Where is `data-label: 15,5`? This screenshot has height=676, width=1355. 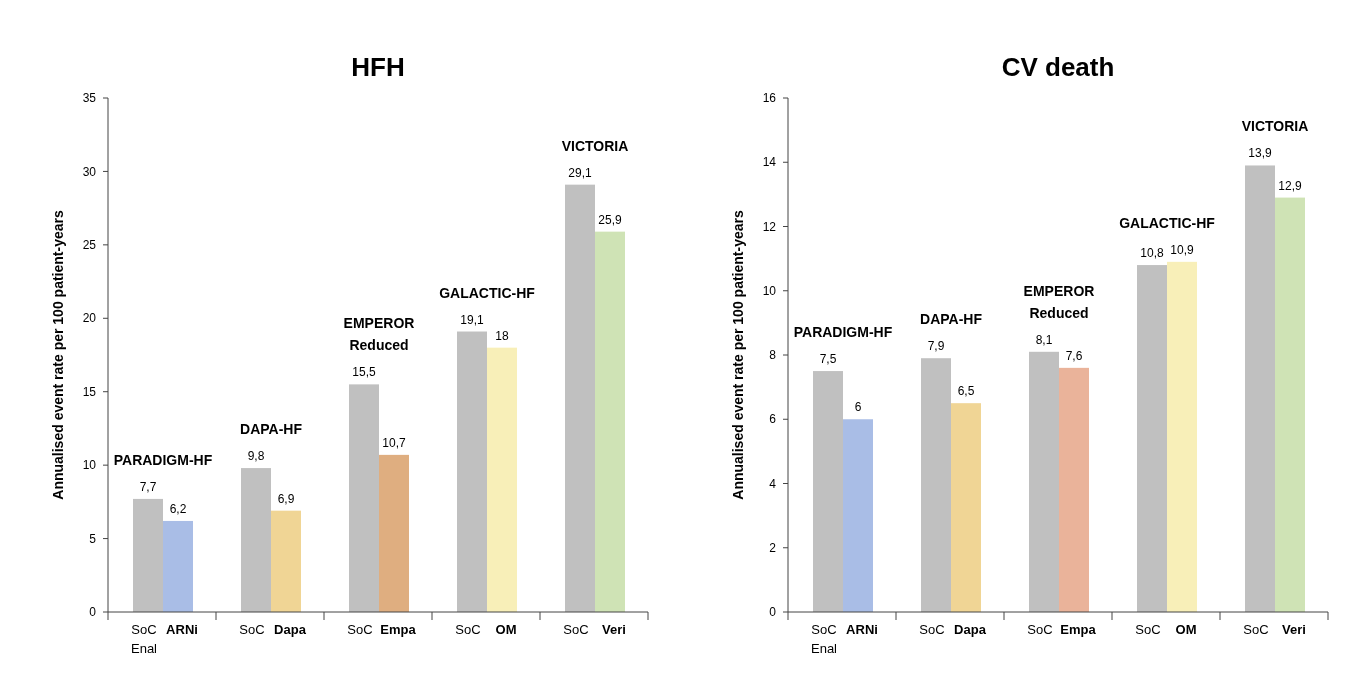
data-label: 15,5 is located at coordinates (364, 372).